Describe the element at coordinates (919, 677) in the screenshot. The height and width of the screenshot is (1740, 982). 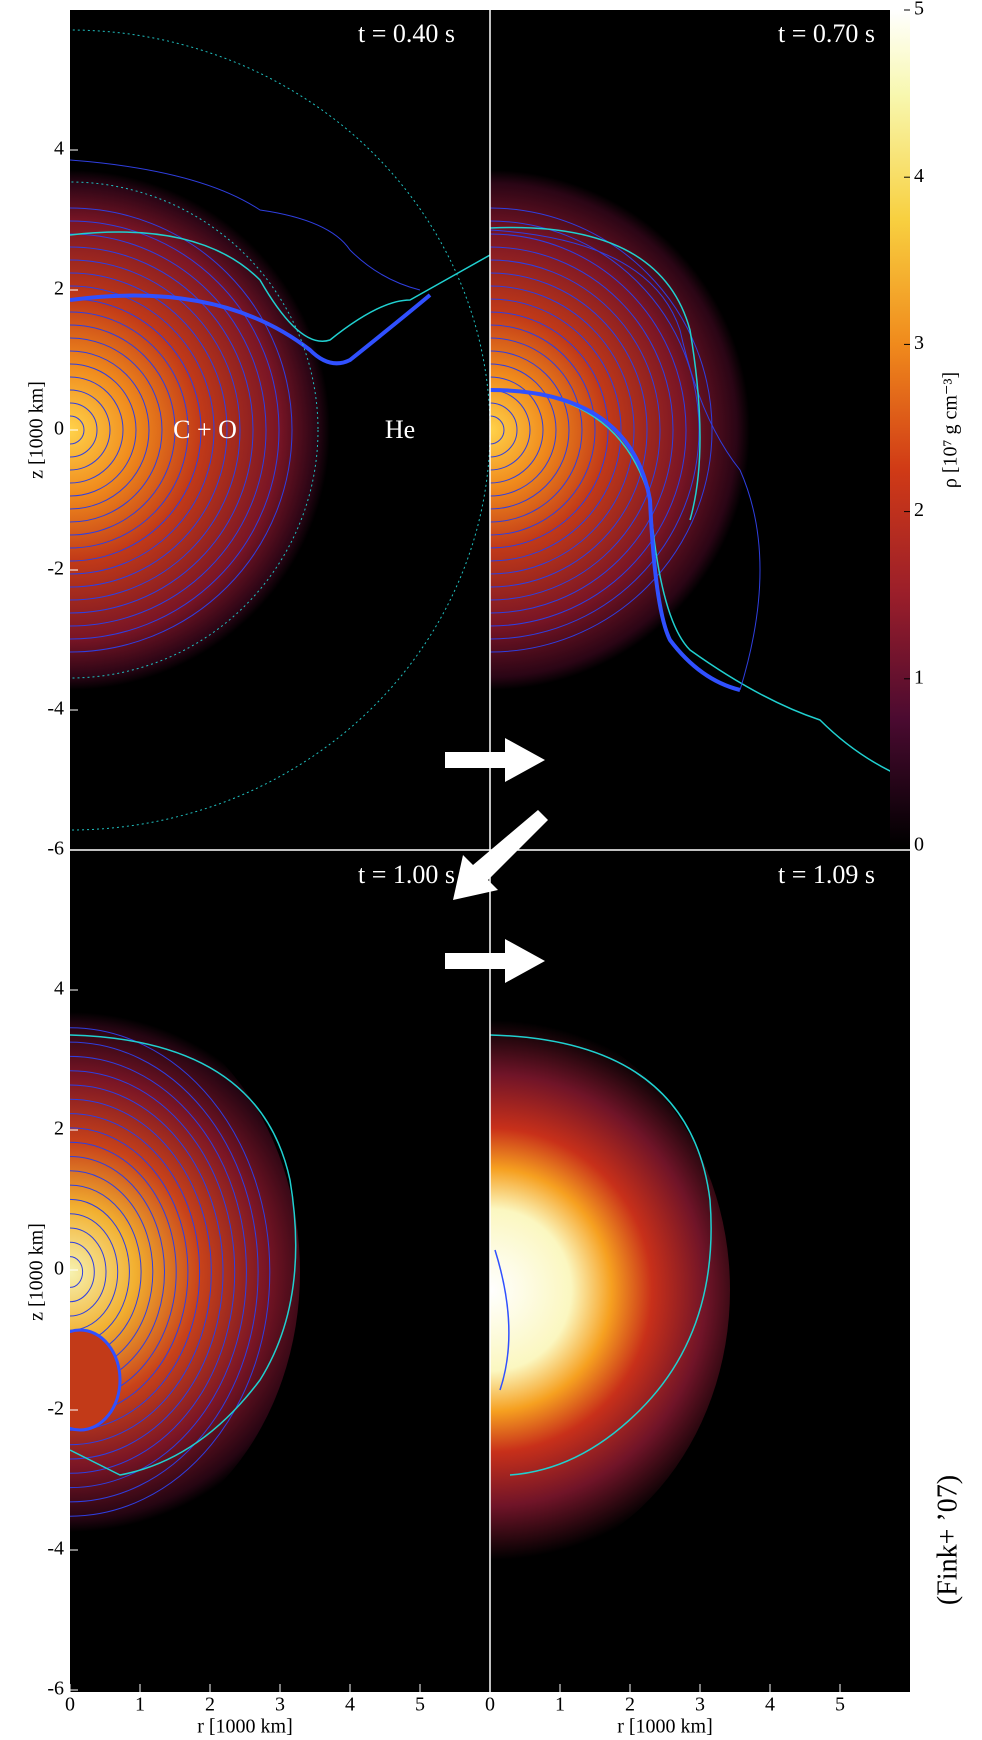
I see `colorbar-tick-label: 1` at that location.